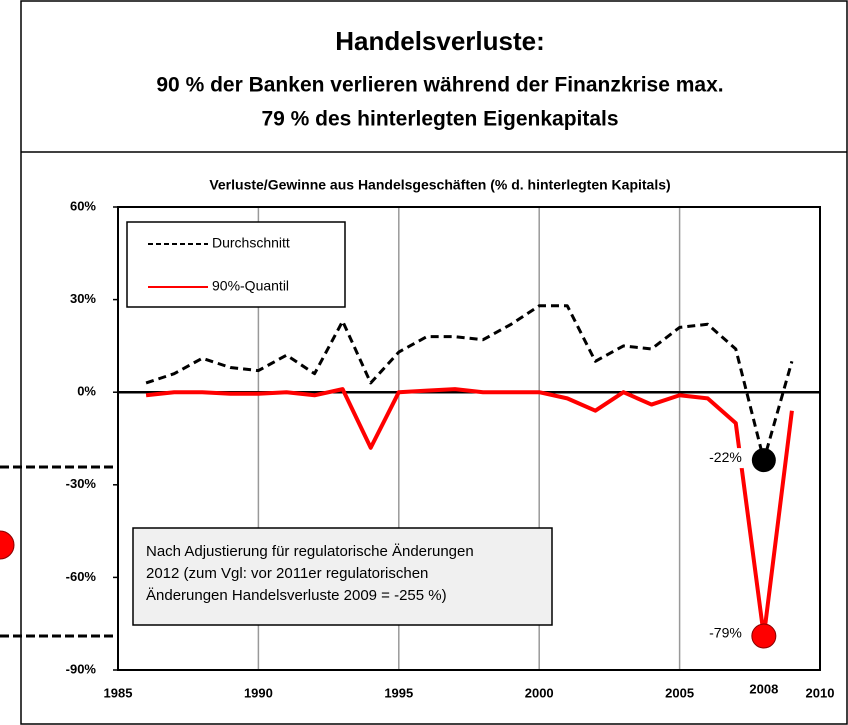 The width and height of the screenshot is (848, 725). What do you see at coordinates (679, 692) in the screenshot?
I see `x-tick-label: 2005` at bounding box center [679, 692].